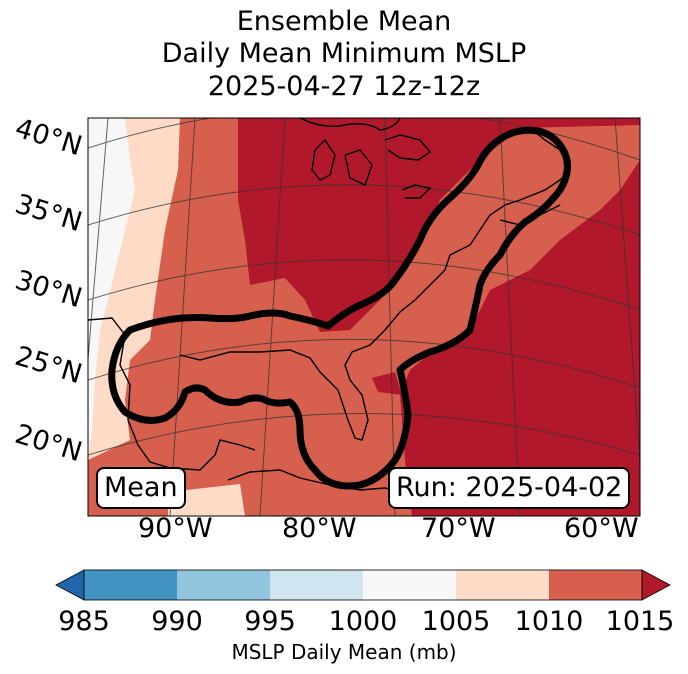 The image size is (688, 674). What do you see at coordinates (656, 585) in the screenshot?
I see `colorbar-extend-high` at bounding box center [656, 585].